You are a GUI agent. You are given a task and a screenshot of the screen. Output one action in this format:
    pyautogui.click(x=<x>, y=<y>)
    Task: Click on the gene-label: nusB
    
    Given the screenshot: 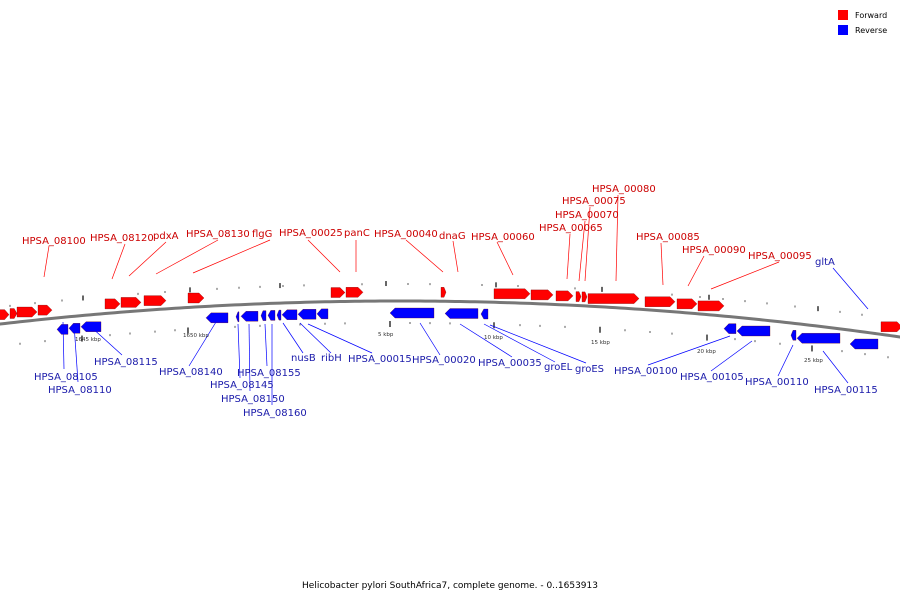 What is the action you would take?
    pyautogui.click(x=303, y=358)
    